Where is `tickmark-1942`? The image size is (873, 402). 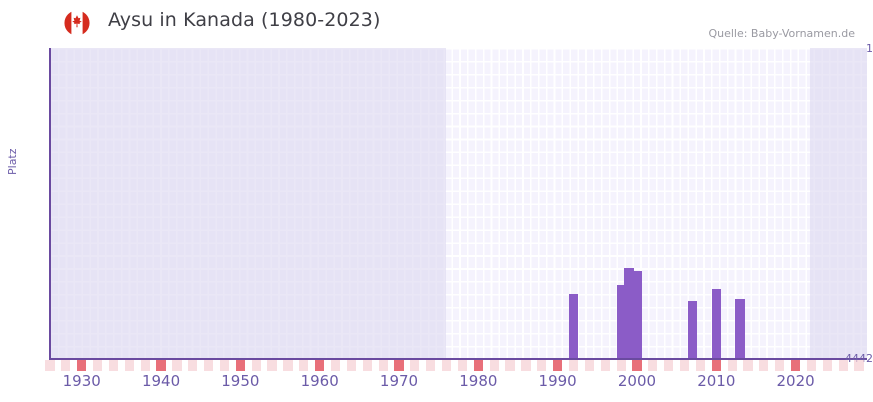
tickmark-1942 is located at coordinates (177, 365).